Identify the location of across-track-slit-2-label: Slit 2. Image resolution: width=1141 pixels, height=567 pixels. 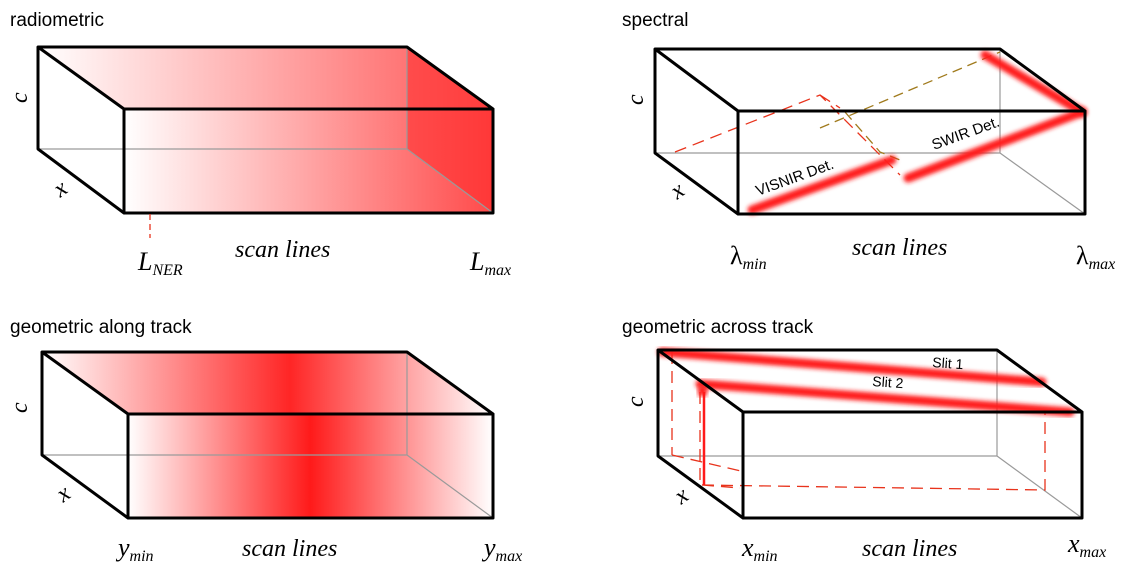
(888, 382).